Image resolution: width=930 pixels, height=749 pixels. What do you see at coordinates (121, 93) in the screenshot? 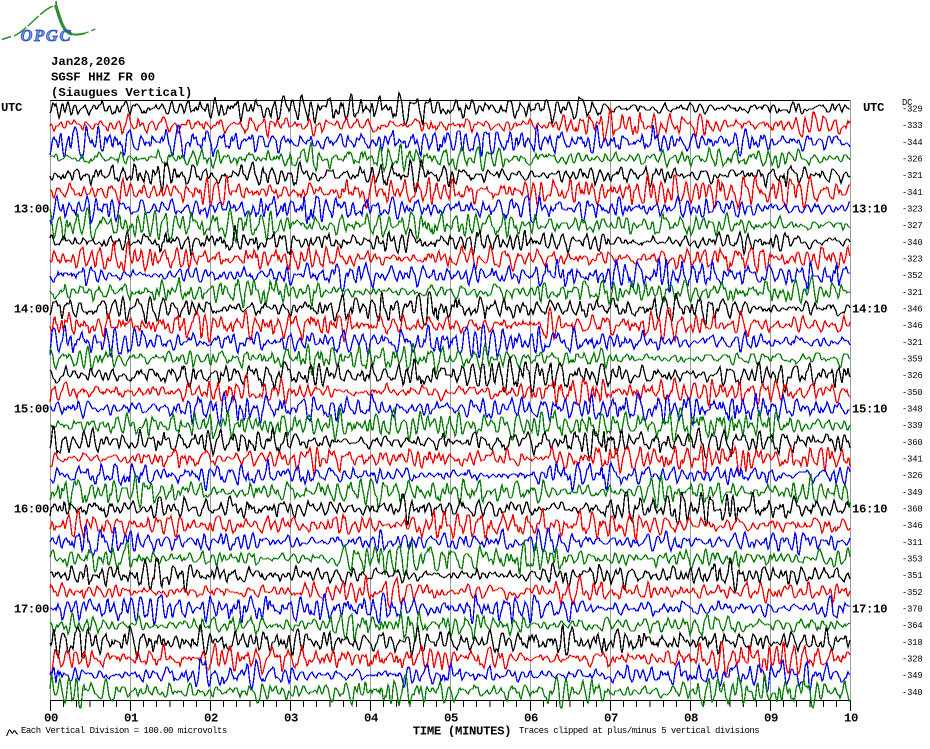
I see `svg-text: (Siaugues Vertical)` at bounding box center [121, 93].